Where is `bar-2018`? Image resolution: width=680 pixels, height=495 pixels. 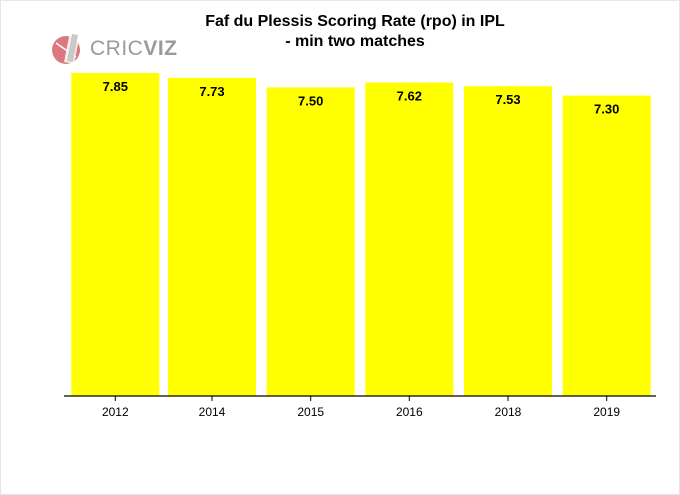
bar-2018 is located at coordinates (508, 241).